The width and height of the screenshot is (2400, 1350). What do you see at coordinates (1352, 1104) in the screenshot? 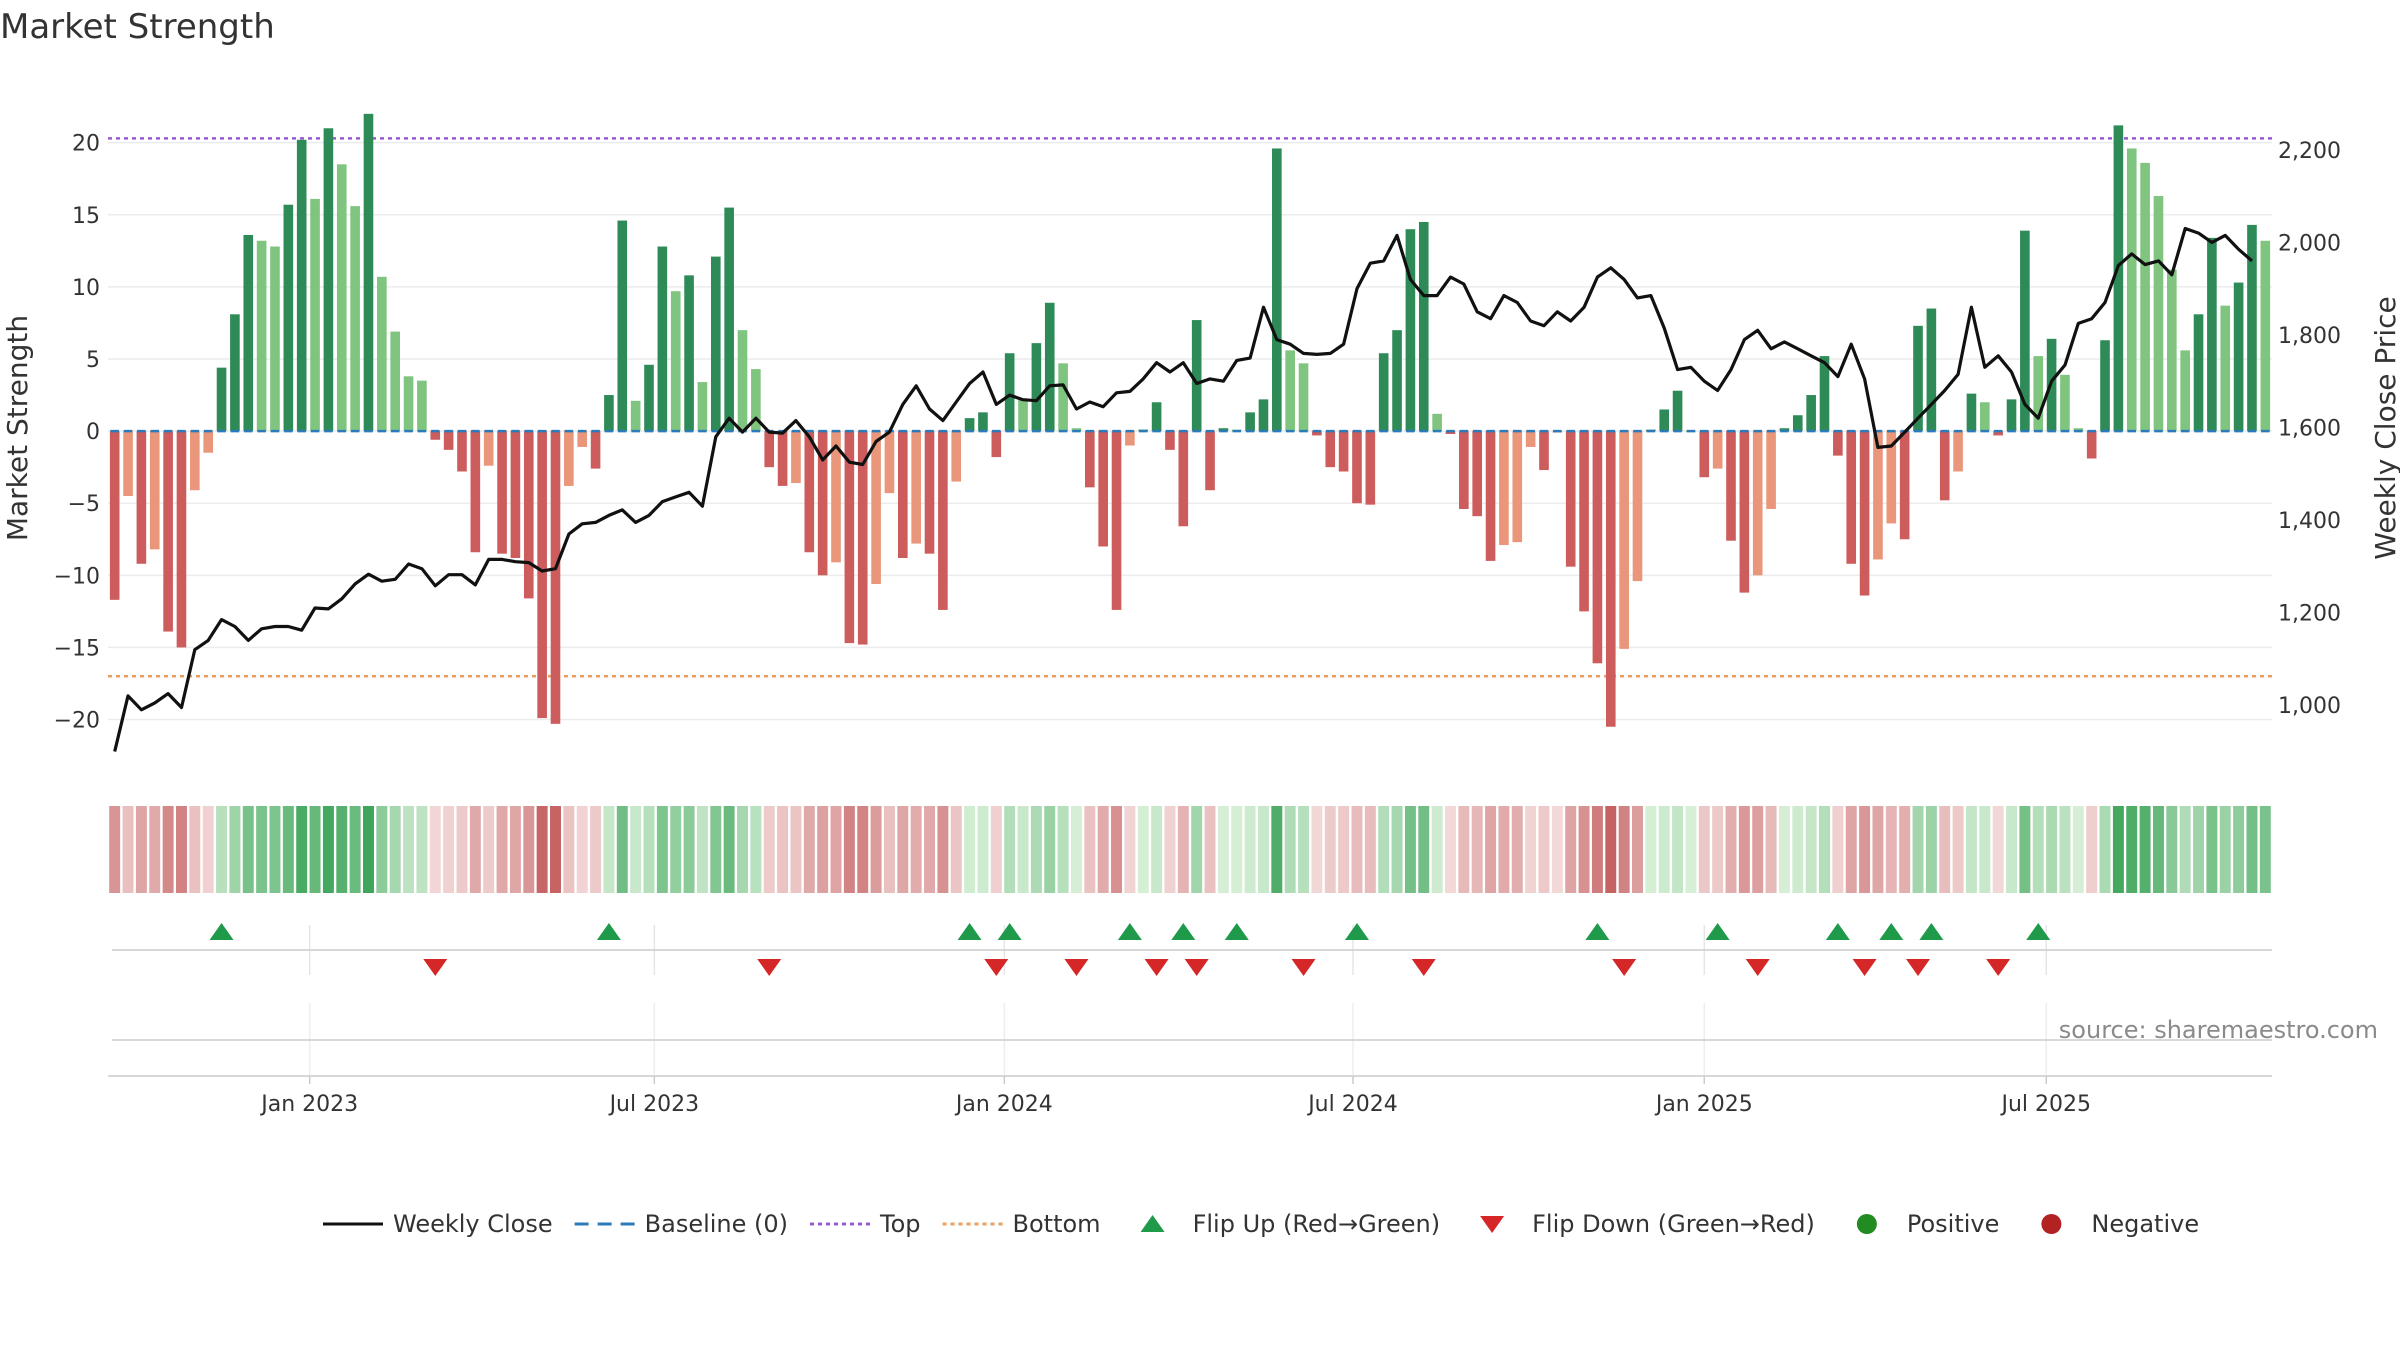
I see `x-tick-label: Jul 2024` at bounding box center [1352, 1104].